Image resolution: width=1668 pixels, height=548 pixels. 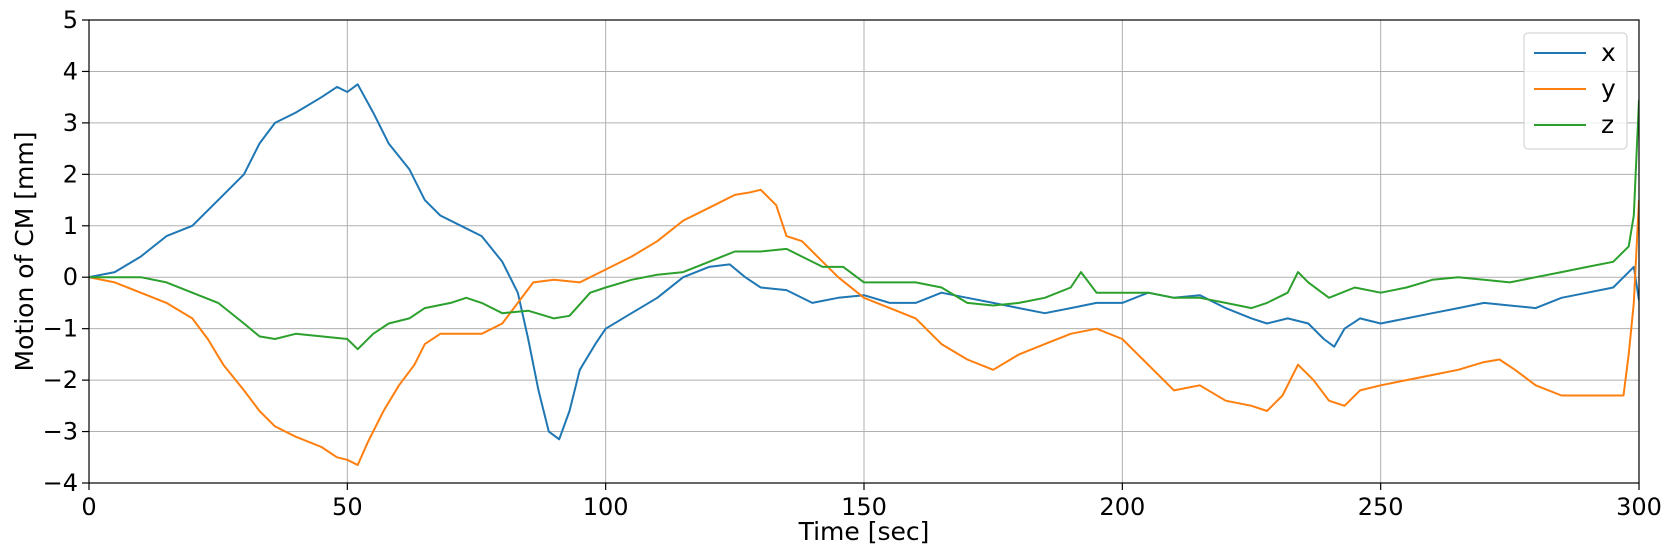 I want to click on x-axis-label: Time [sec], so click(x=864, y=531).